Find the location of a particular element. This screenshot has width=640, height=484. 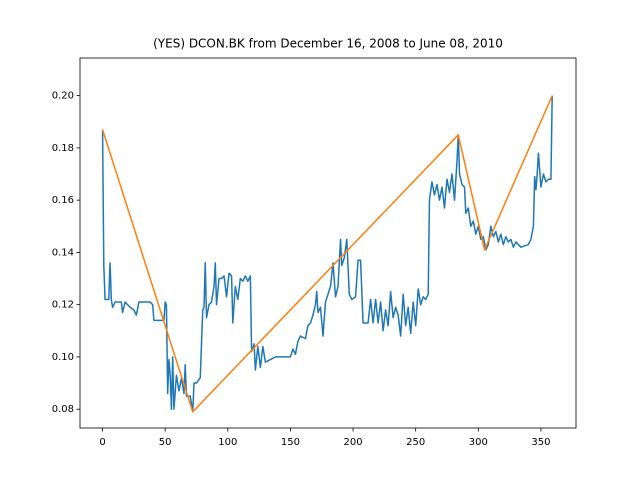

x-tick-label: 300 is located at coordinates (478, 442).